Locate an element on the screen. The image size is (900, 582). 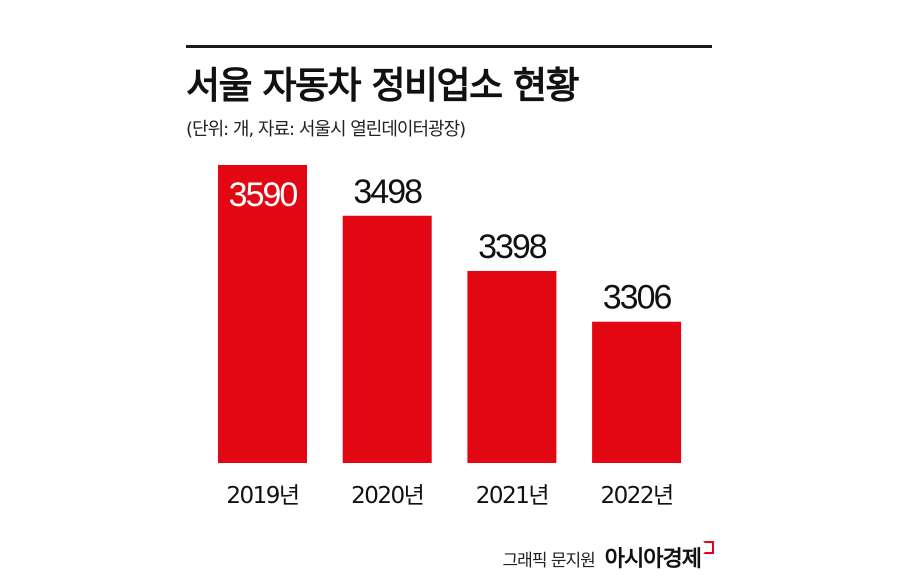
x-tick-label: 2020년 is located at coordinates (387, 496).